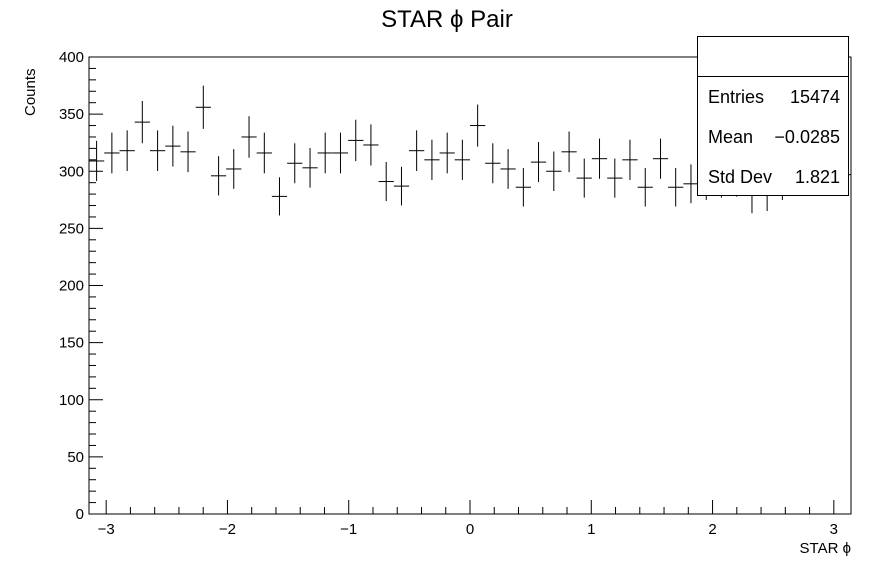  Describe the element at coordinates (834, 529) in the screenshot. I see `x-tick-label: 3` at that location.